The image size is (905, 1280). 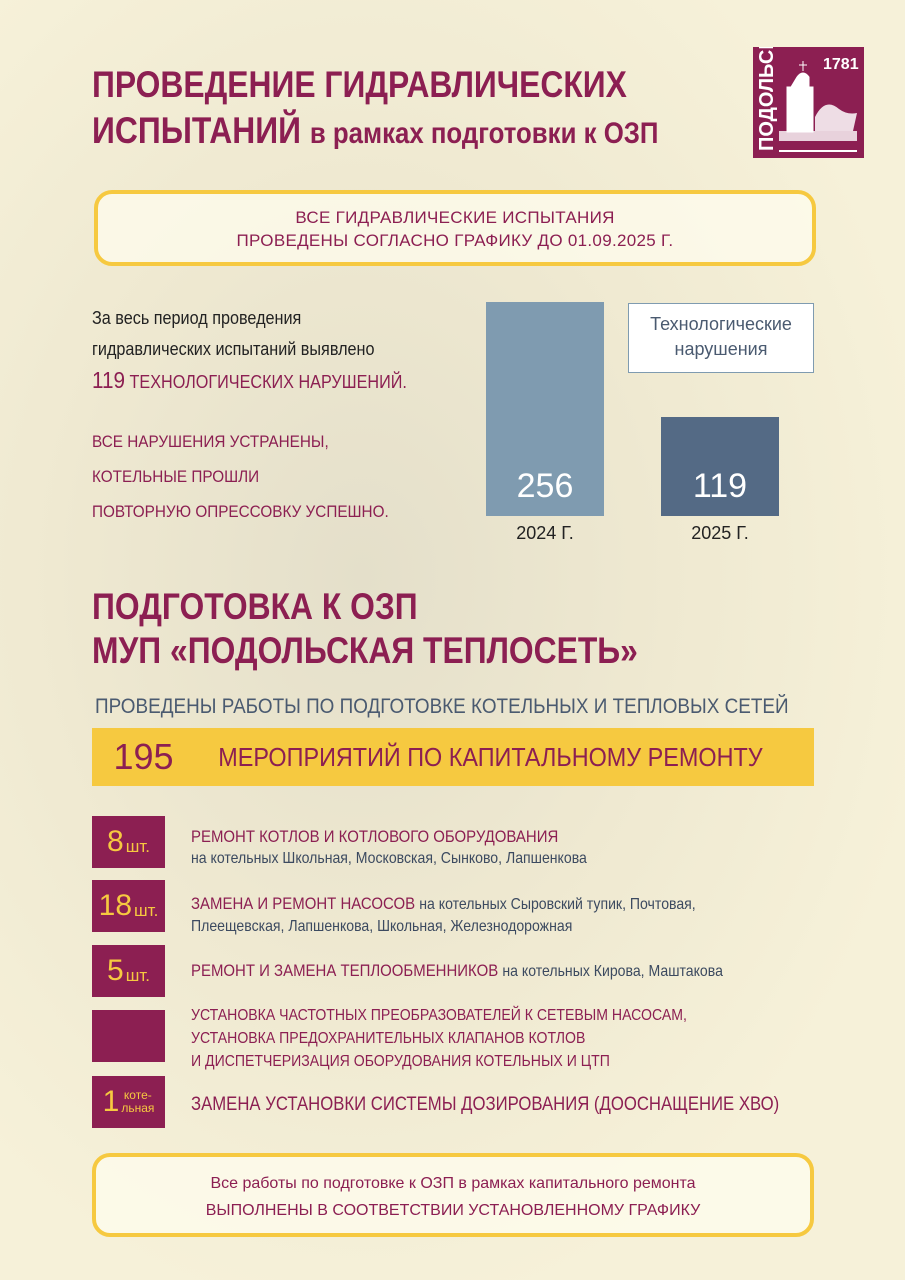 What do you see at coordinates (721, 338) in the screenshot?
I see `chart-legend: Технологические нарушения` at bounding box center [721, 338].